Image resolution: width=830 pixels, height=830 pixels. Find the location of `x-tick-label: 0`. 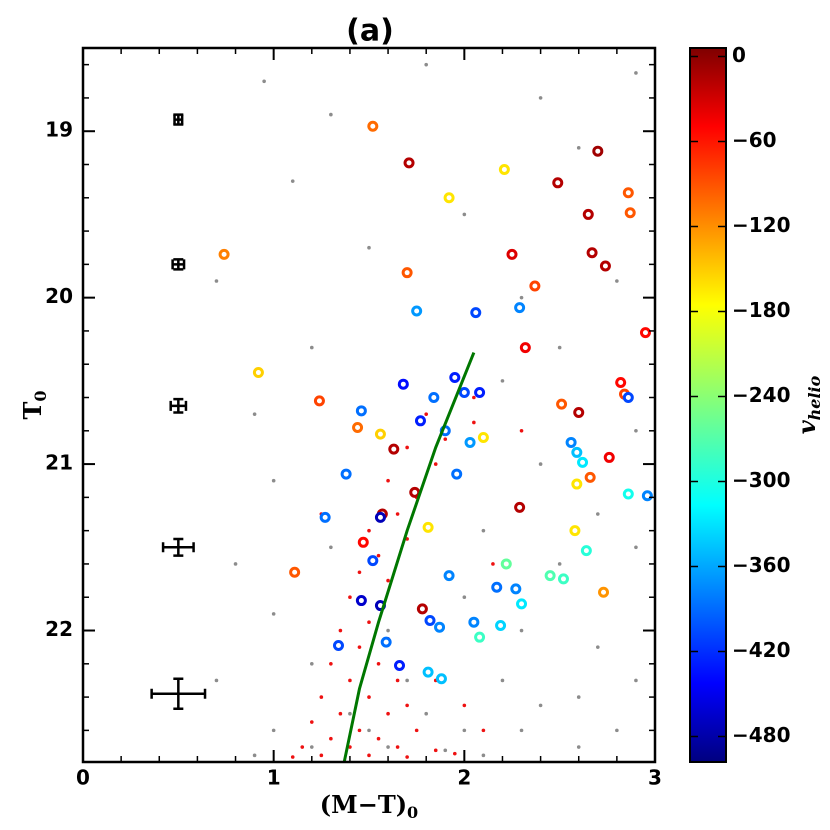

x-tick-label: 0 is located at coordinates (83, 778).